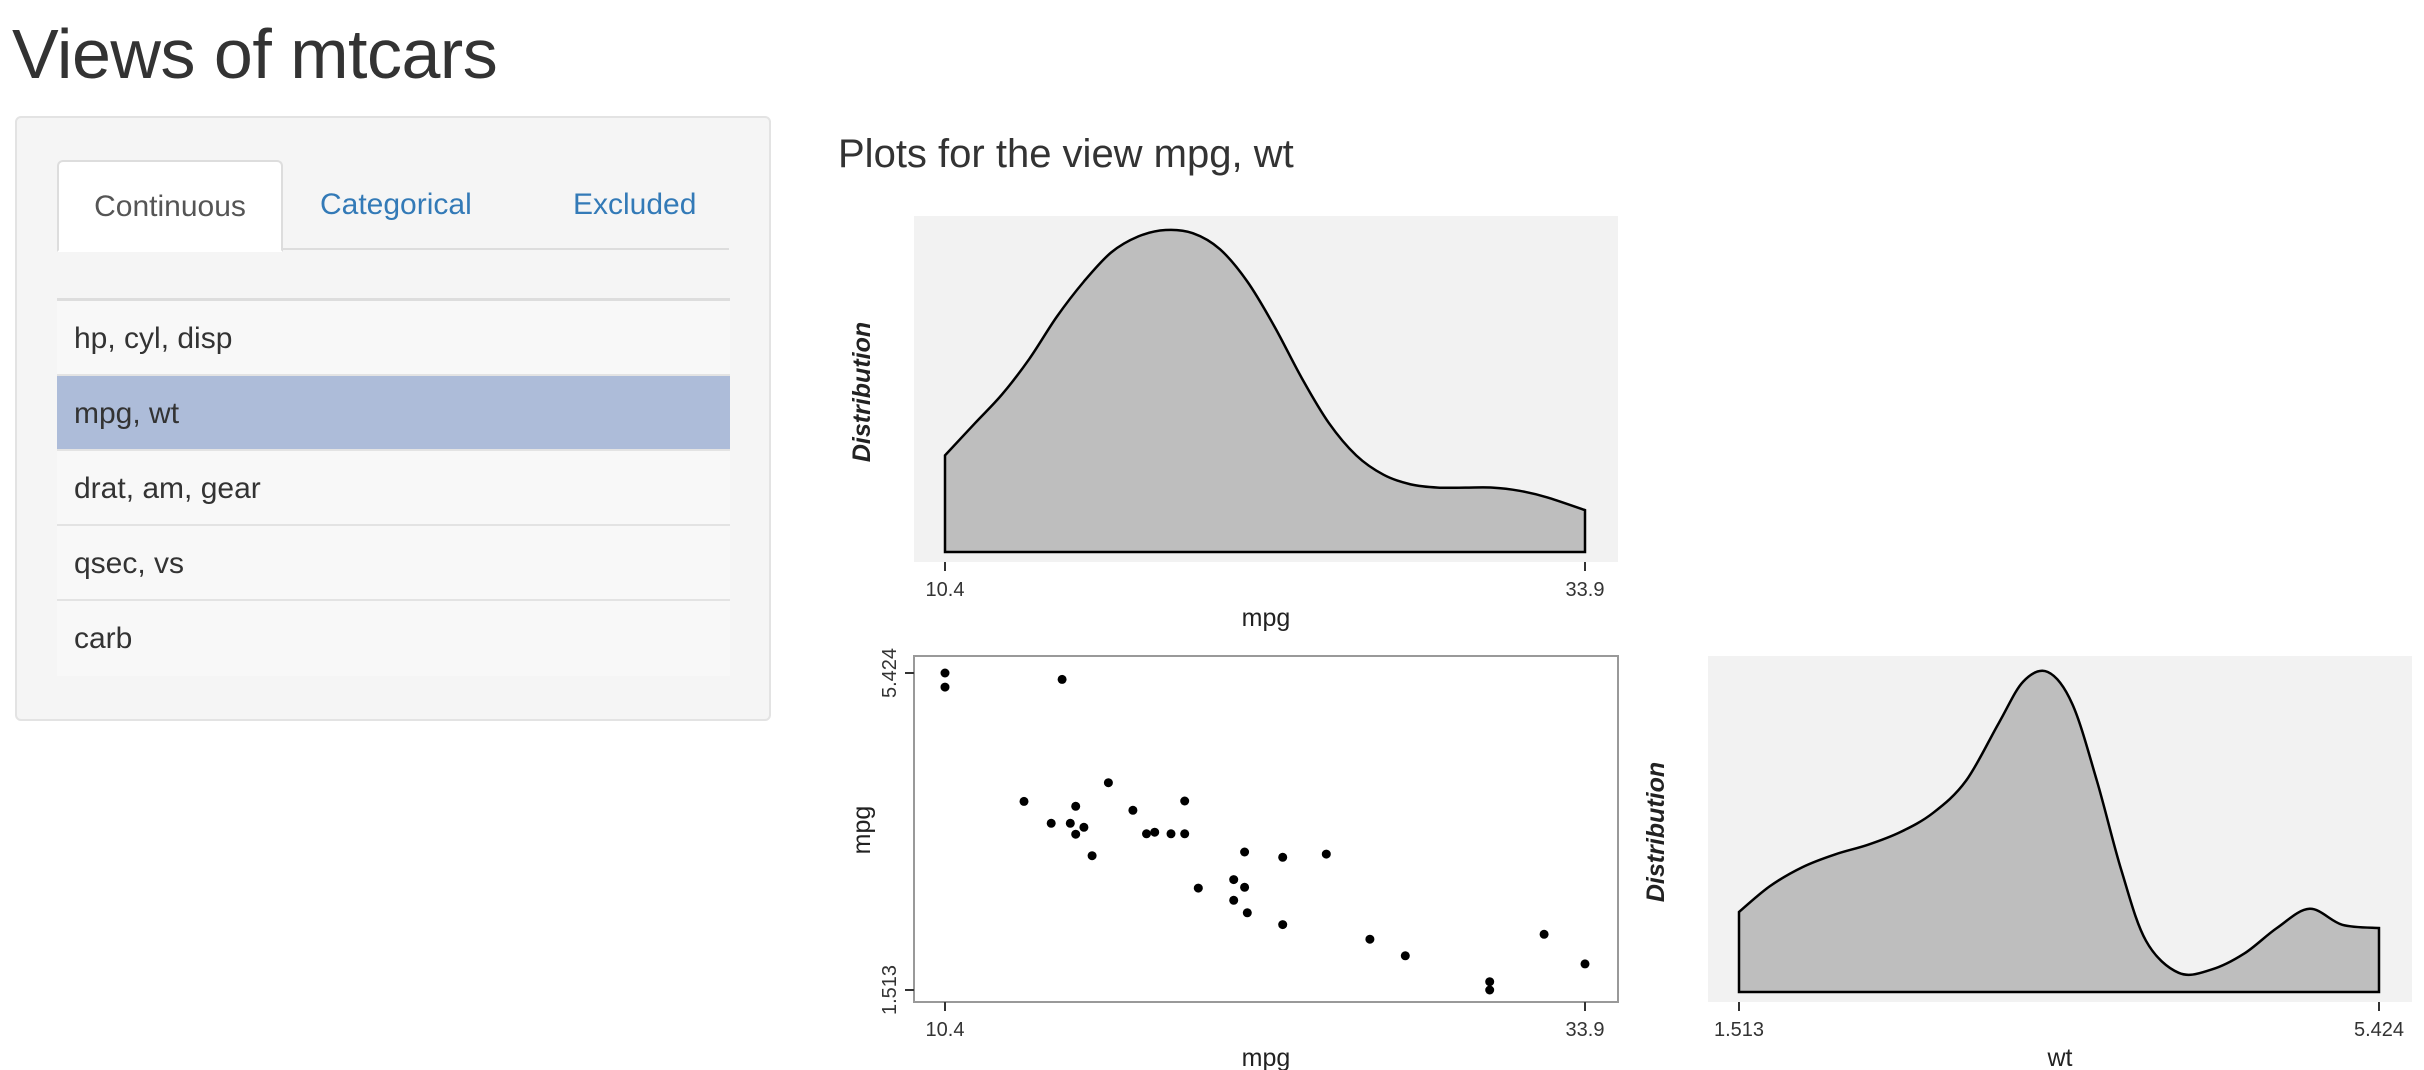 Image resolution: width=2424 pixels, height=1070 pixels. I want to click on density-wt-panel: 1.513 5.424 wt Distribution, so click(2027, 863).